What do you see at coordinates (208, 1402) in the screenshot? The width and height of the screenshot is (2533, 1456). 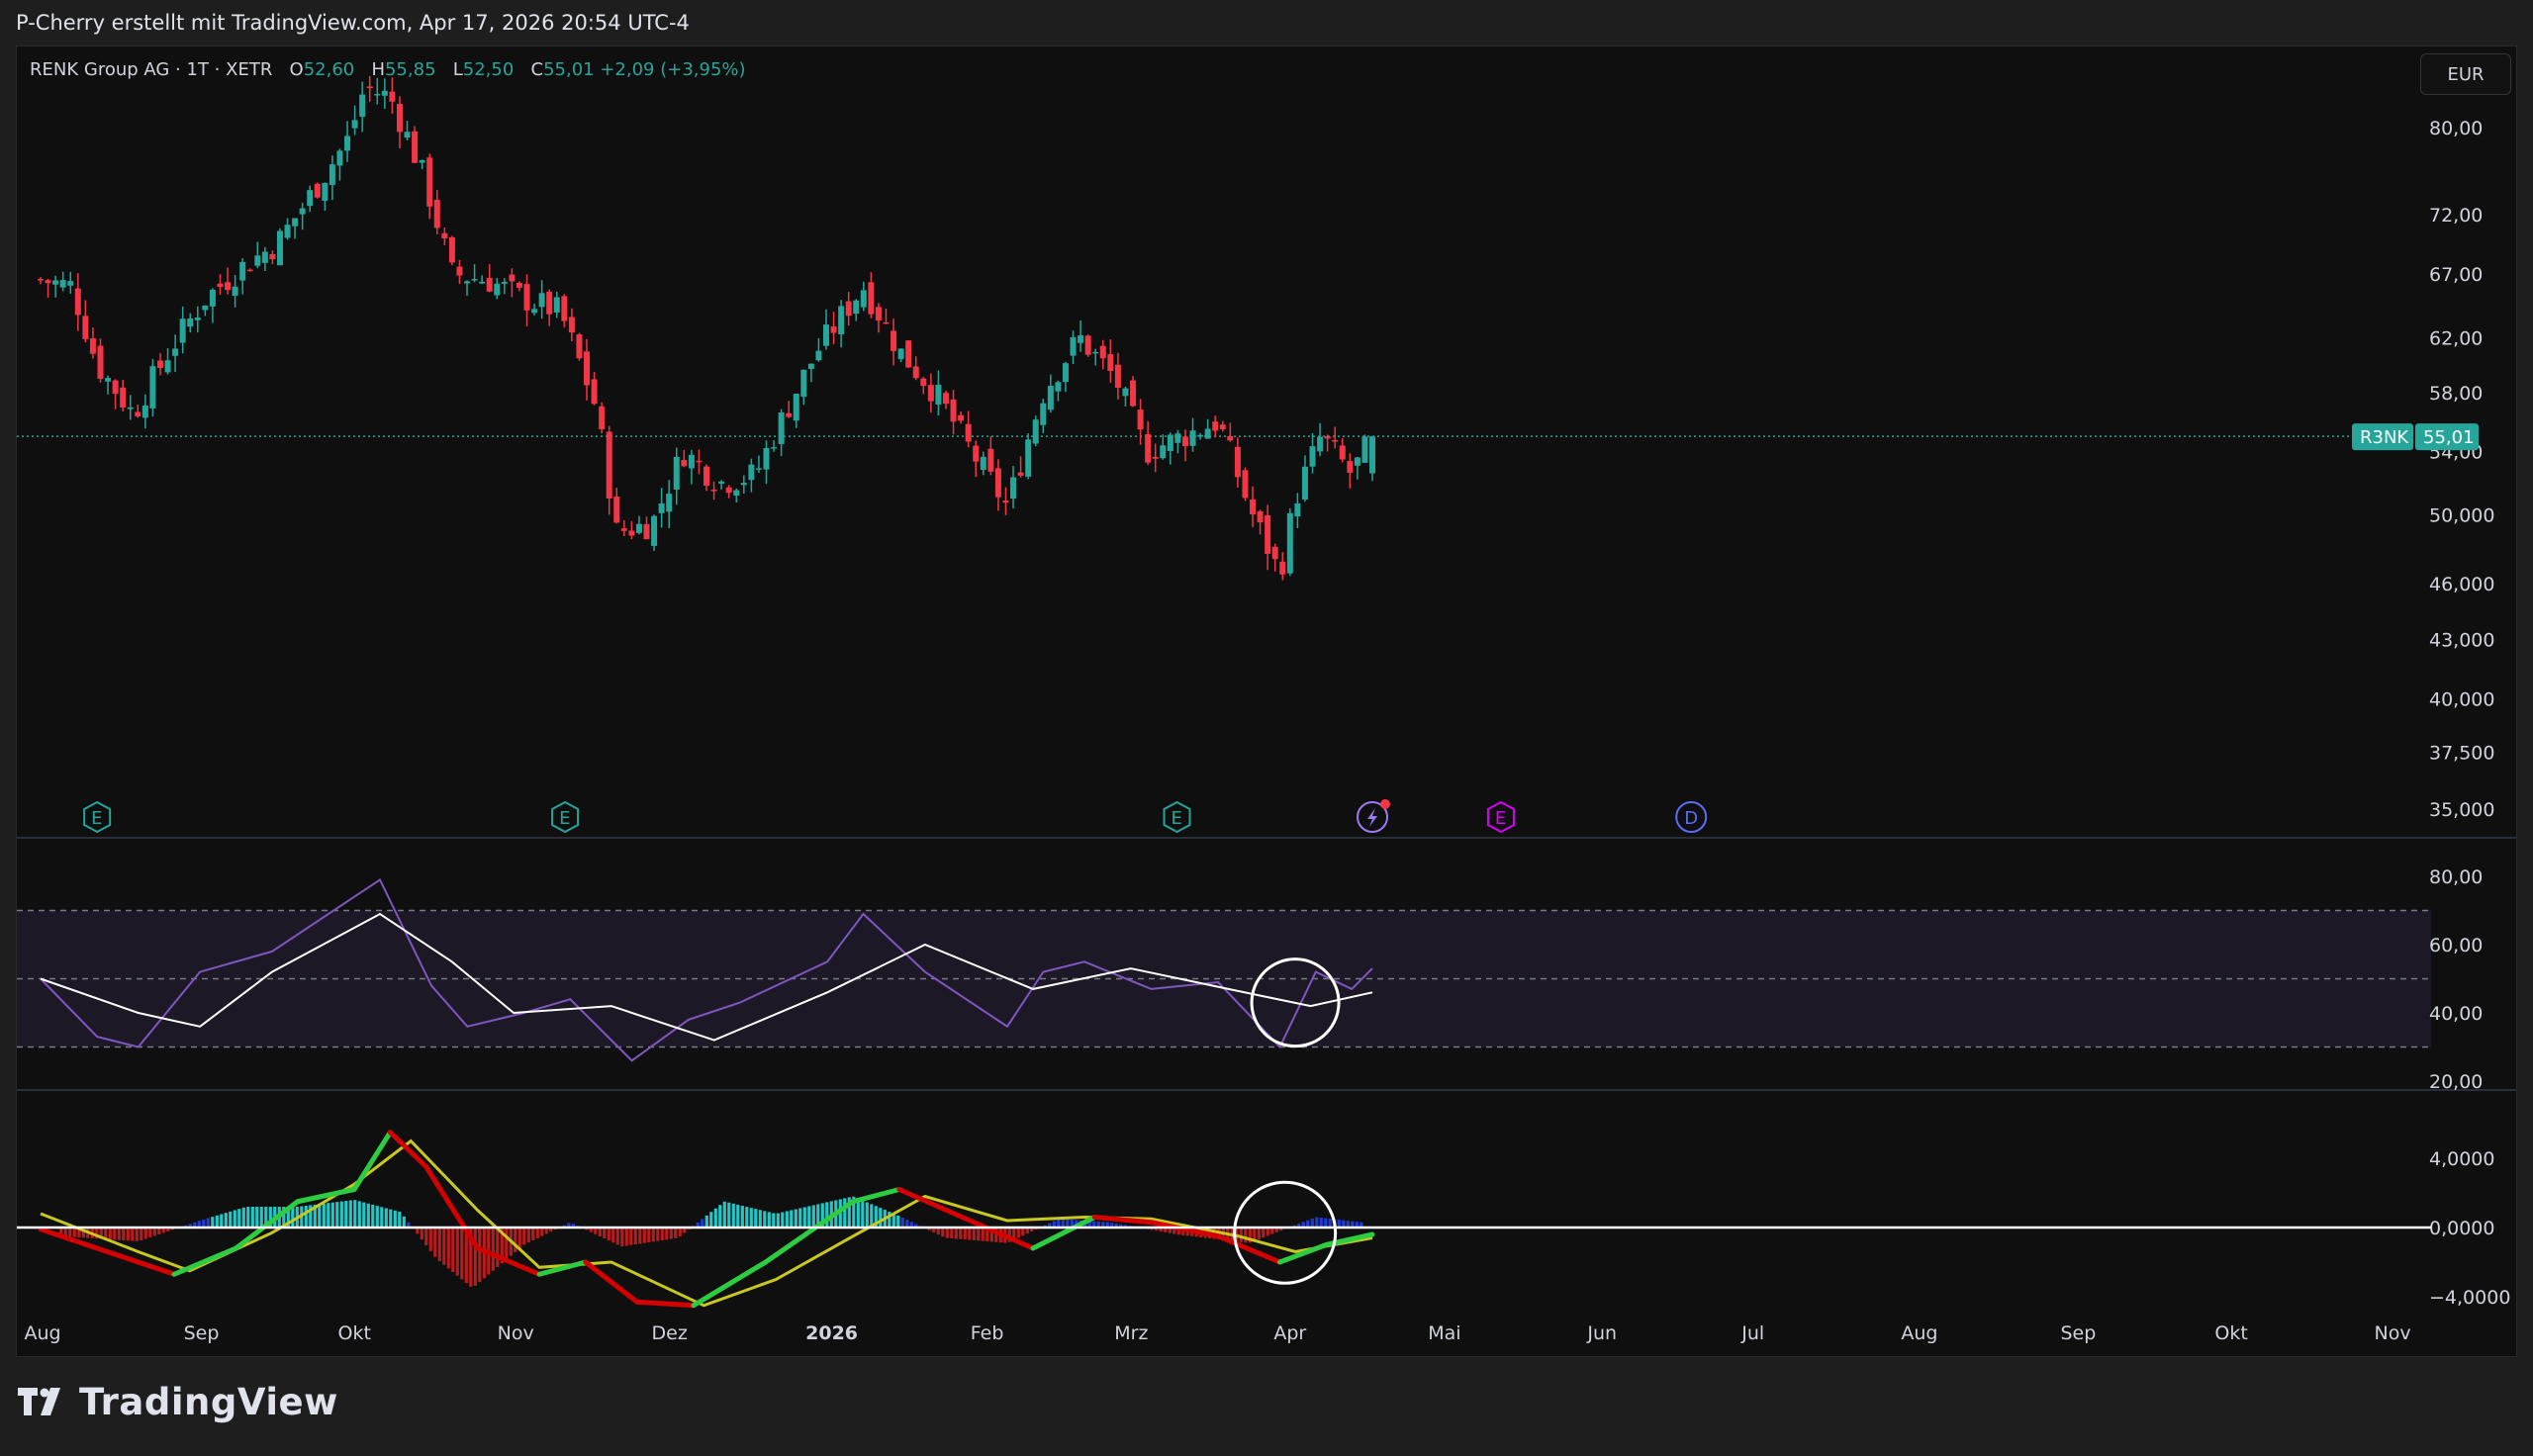 I see `tradingview-wordmark: TradingView` at bounding box center [208, 1402].